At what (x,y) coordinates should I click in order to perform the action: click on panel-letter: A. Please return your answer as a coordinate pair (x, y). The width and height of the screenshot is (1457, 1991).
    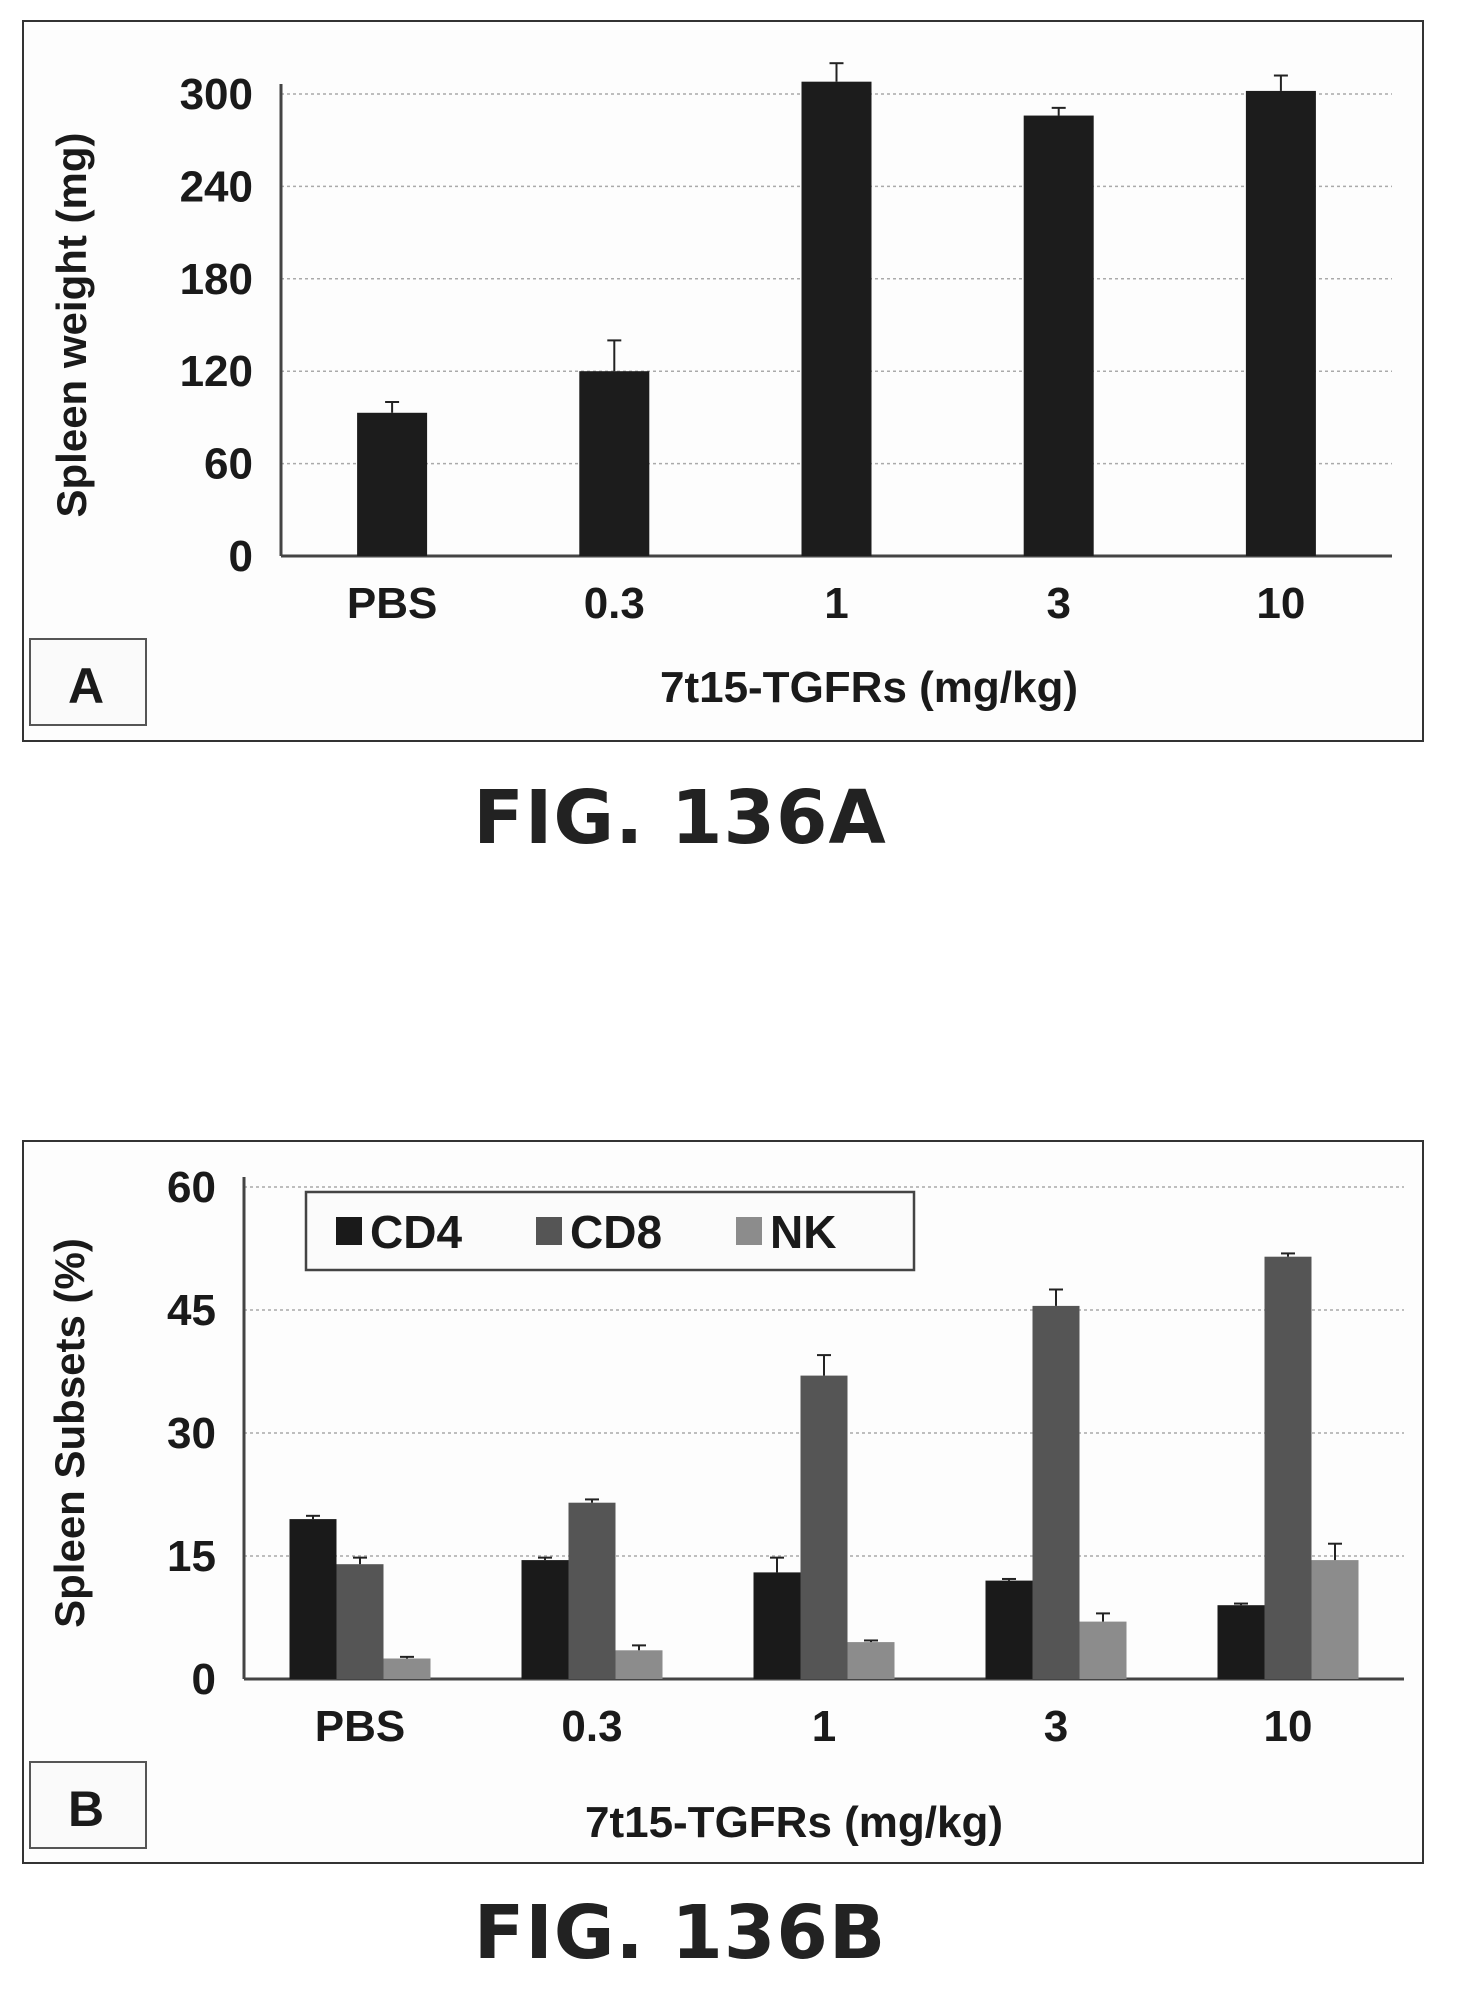
    Looking at the image, I should click on (86, 686).